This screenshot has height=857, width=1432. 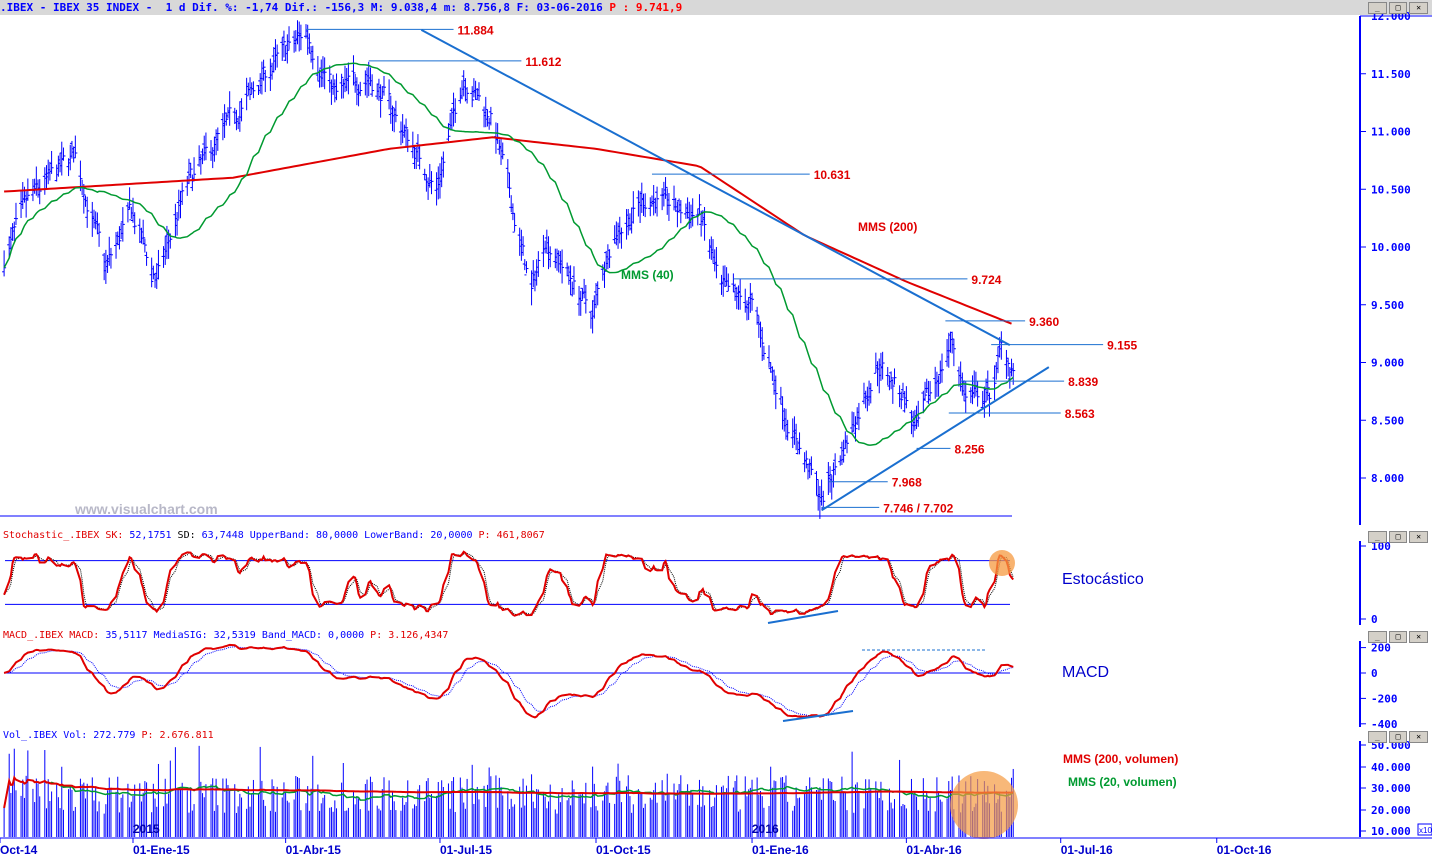 What do you see at coordinates (969, 449) in the screenshot?
I see `level-label: 8.256` at bounding box center [969, 449].